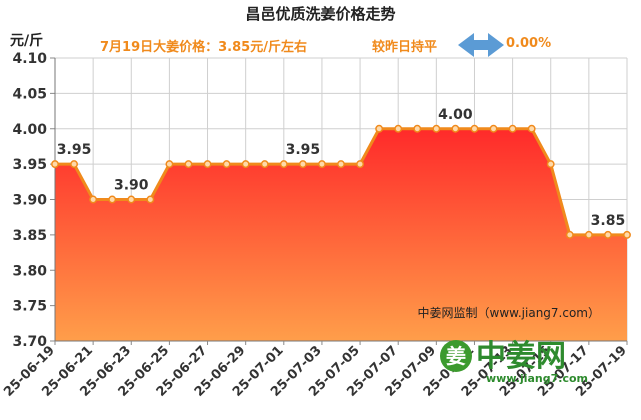  What do you see at coordinates (529, 43) in the screenshot?
I see `change-percent: 0.00%` at bounding box center [529, 43].